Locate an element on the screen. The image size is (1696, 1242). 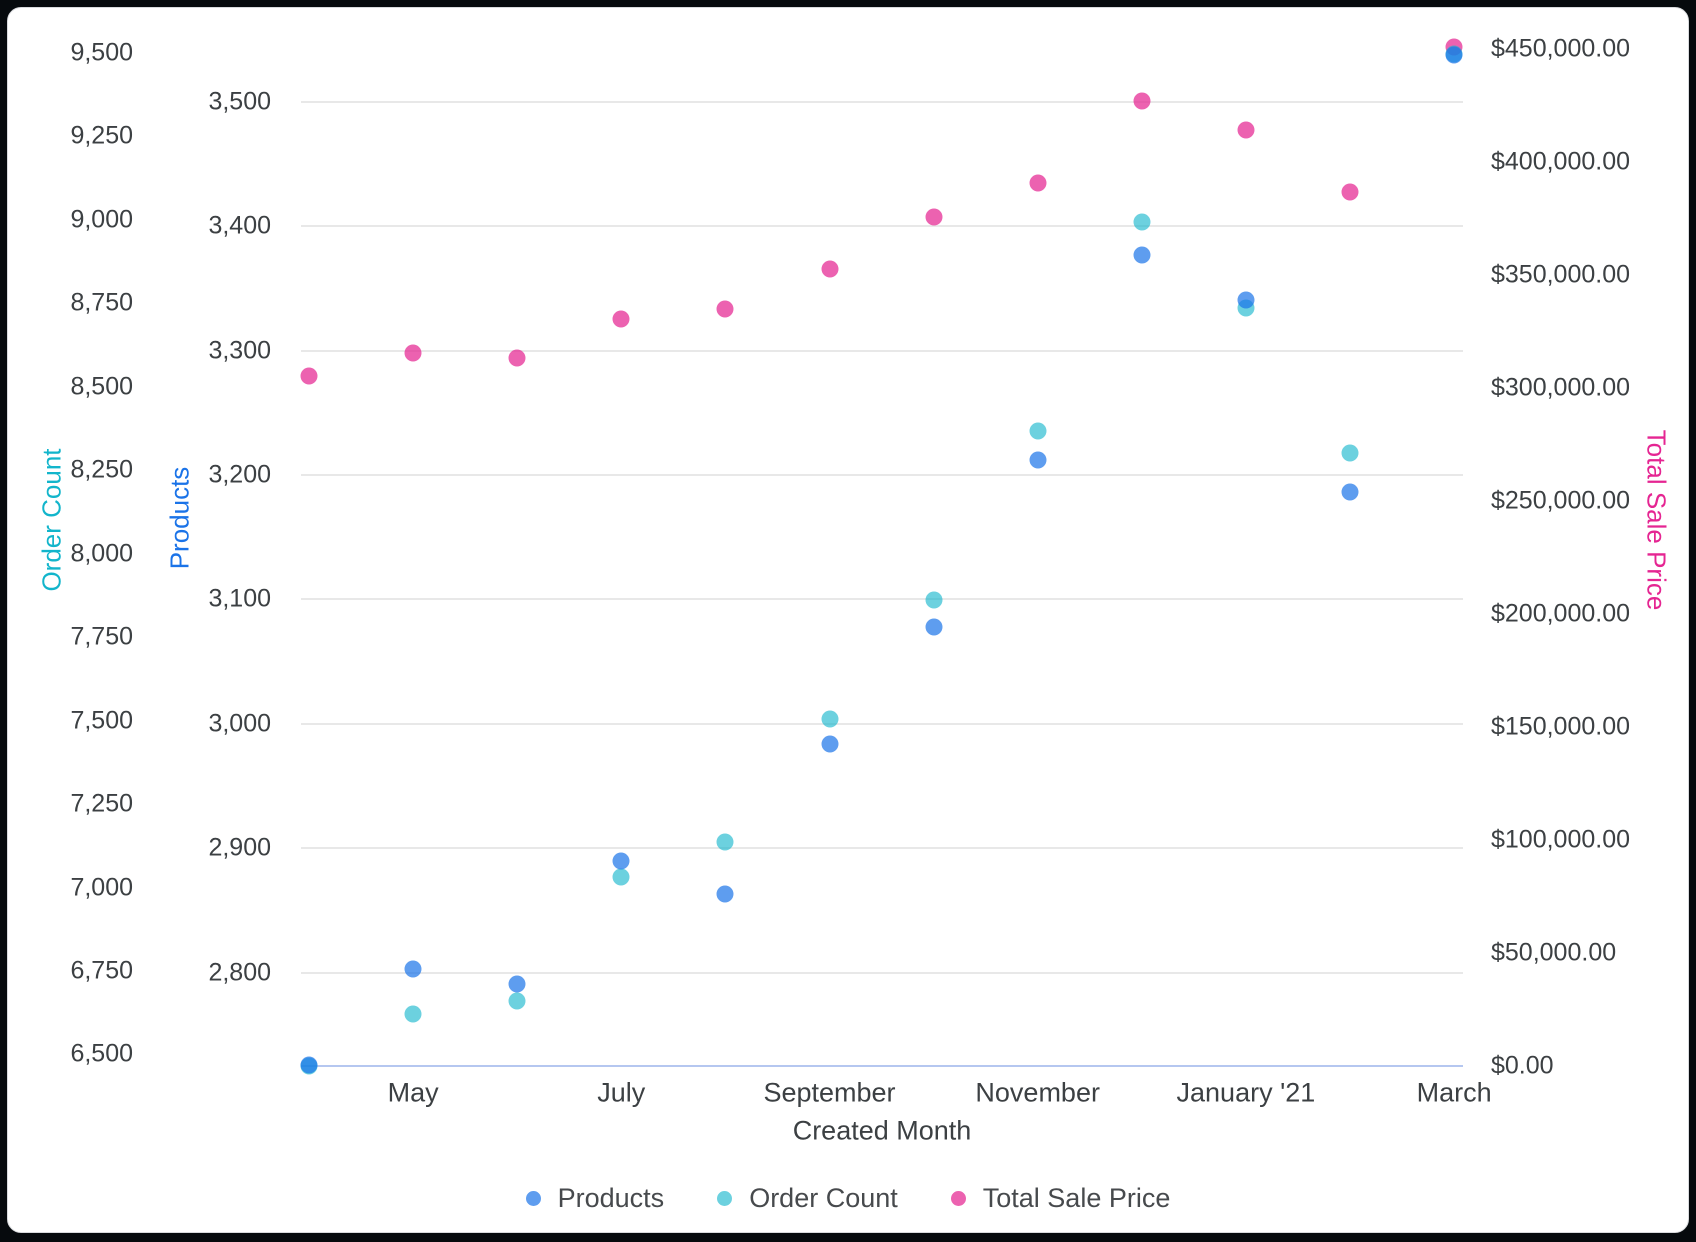
x-tick-label: May is located at coordinates (413, 1092).